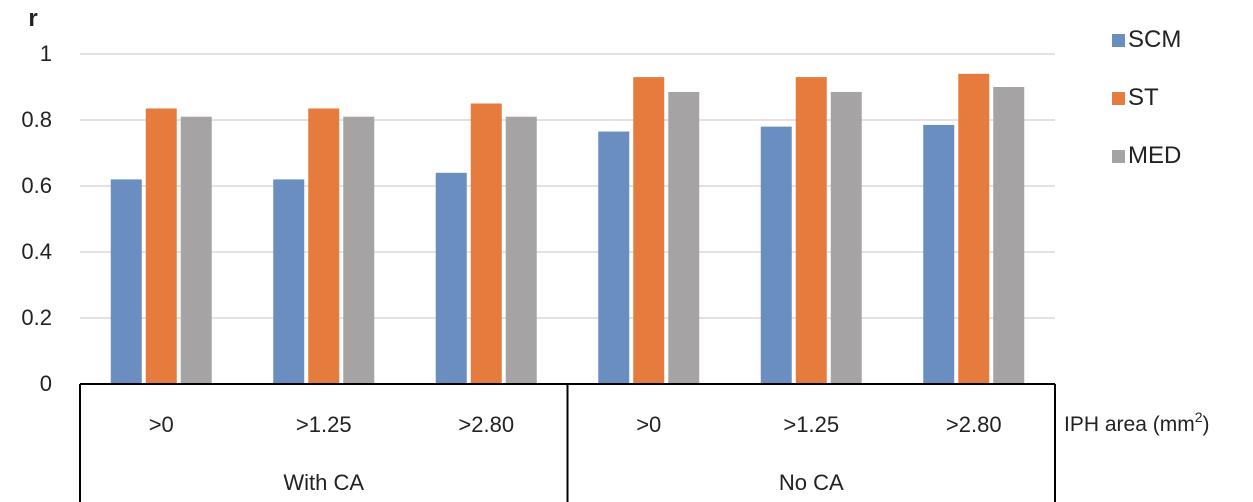 This screenshot has height=502, width=1253. Describe the element at coordinates (1118, 98) in the screenshot. I see `legend-swatch-st` at that location.